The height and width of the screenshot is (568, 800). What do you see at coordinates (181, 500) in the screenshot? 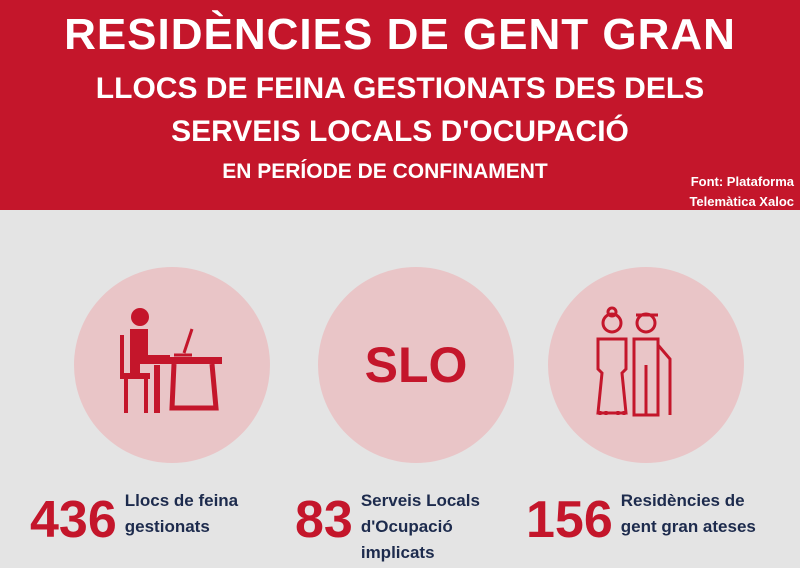
I see `stat-label-line: Llocs de feina` at bounding box center [181, 500].